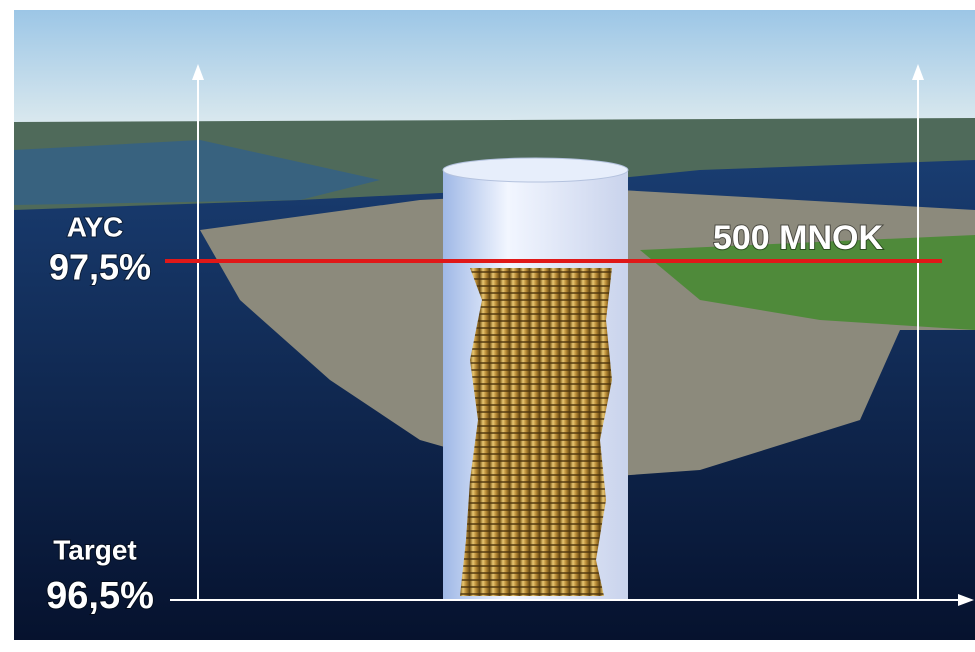 Image resolution: width=975 pixels, height=652 pixels. I want to click on right-arrow, so click(918, 72).